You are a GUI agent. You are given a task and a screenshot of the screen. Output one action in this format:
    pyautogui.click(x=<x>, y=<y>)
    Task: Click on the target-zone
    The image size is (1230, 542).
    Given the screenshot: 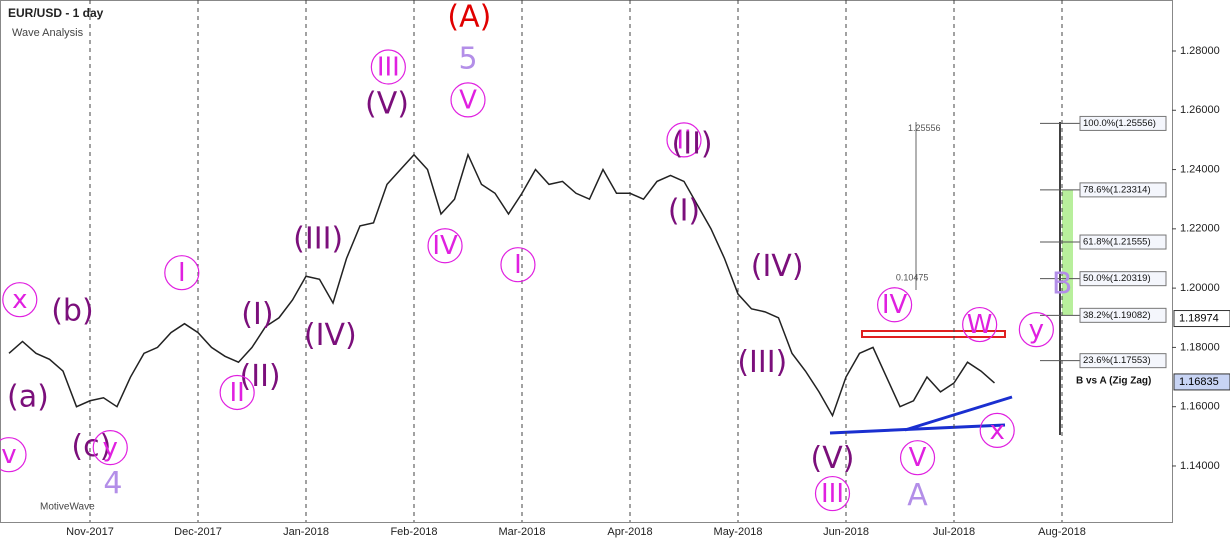 What is the action you would take?
    pyautogui.click(x=1067, y=252)
    